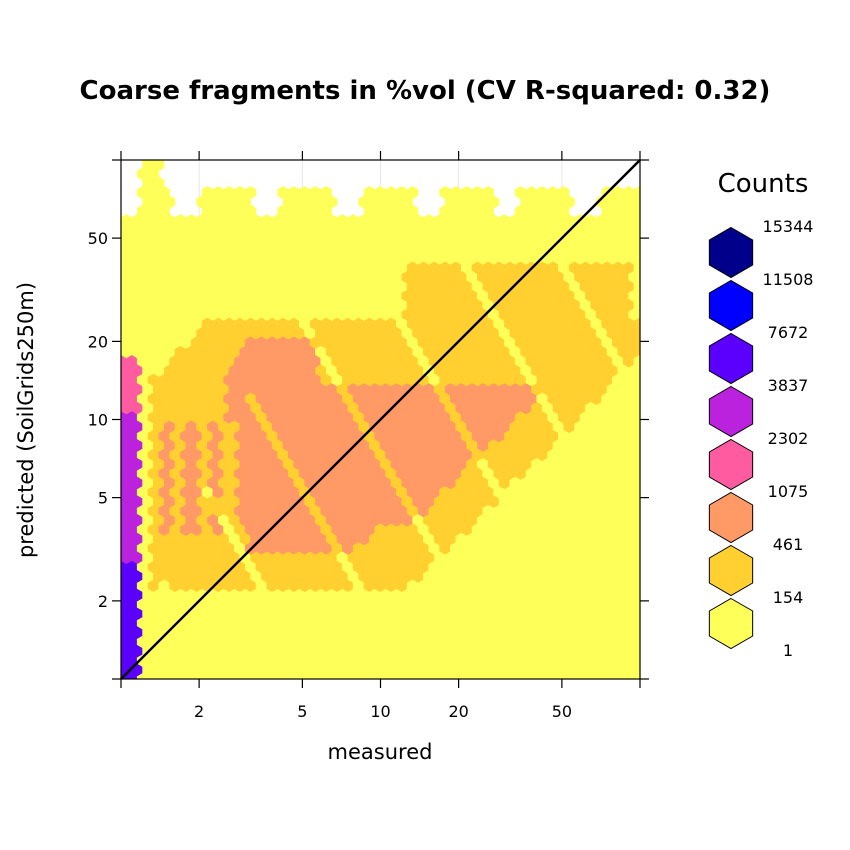 Image resolution: width=850 pixels, height=850 pixels. What do you see at coordinates (103, 498) in the screenshot?
I see `y-tick-label: 5` at bounding box center [103, 498].